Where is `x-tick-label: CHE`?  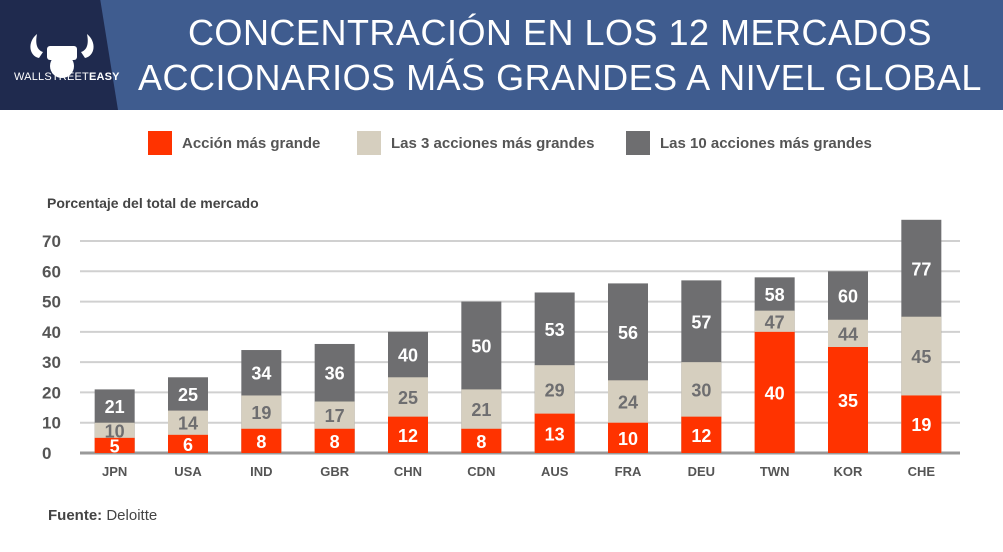 x-tick-label: CHE is located at coordinates (922, 471).